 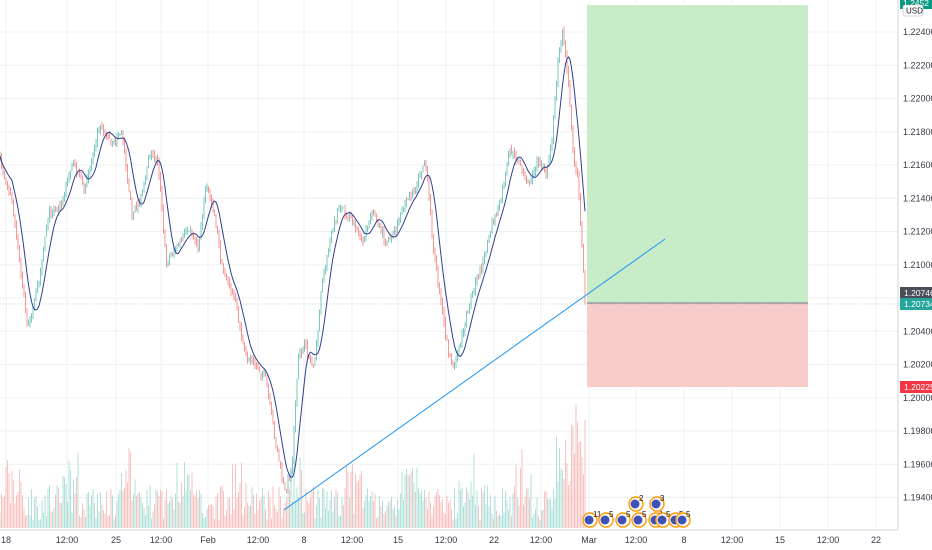 I want to click on event-marker: 3, so click(x=657, y=503).